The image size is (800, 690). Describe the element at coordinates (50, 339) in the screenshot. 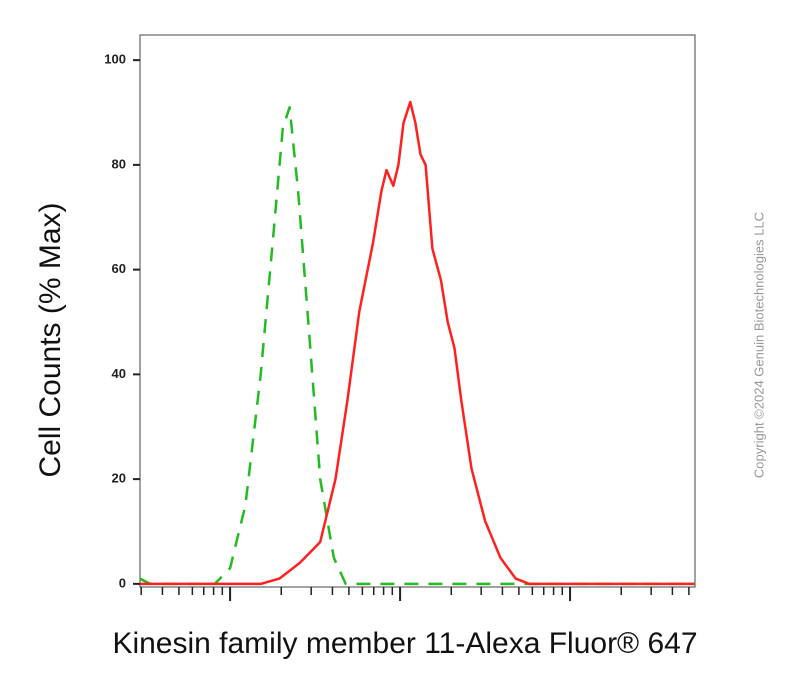

I see `y-axis-label: Cell Counts (% Max)` at that location.